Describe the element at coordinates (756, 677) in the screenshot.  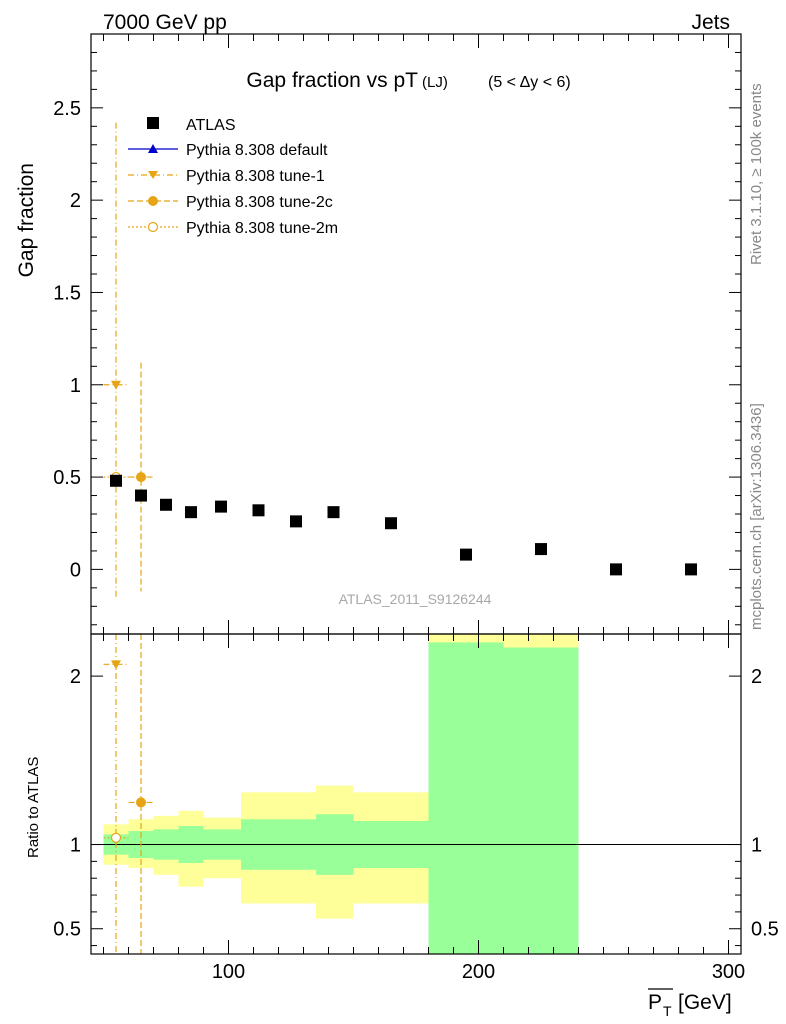
I see `ratio-tick-label-right: 2` at that location.